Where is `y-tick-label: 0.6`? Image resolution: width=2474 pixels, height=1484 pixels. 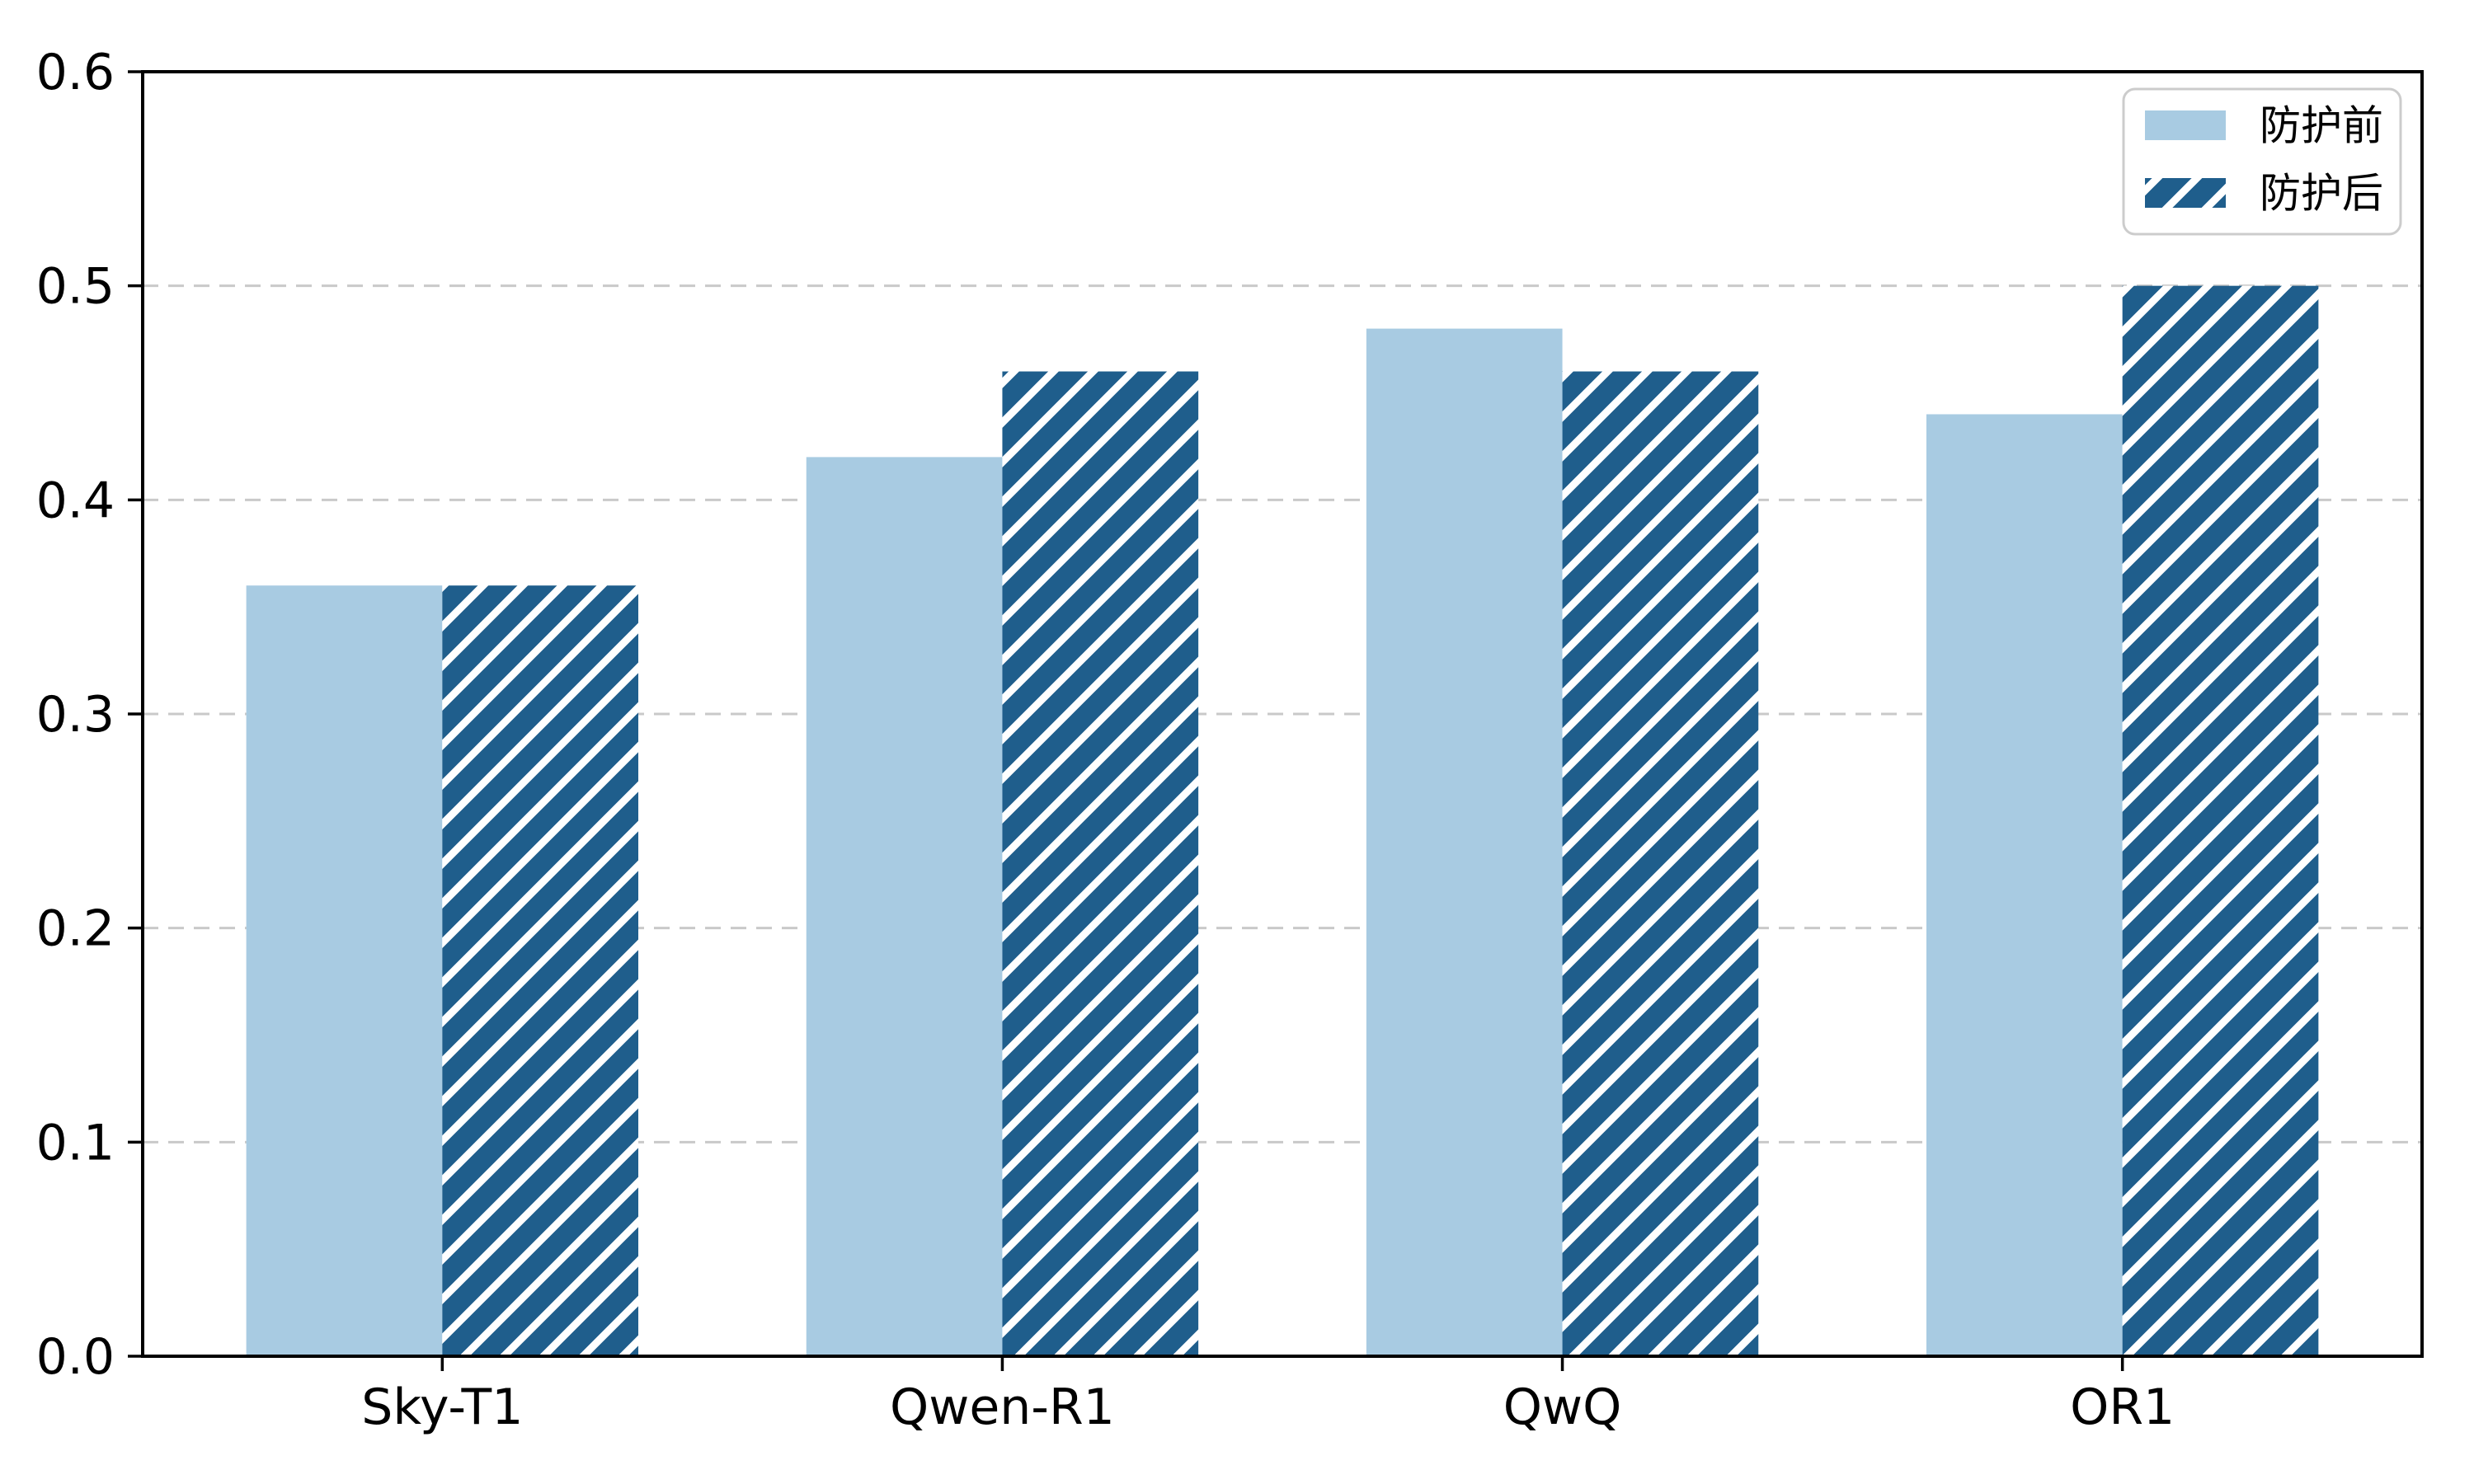 y-tick-label: 0.6 is located at coordinates (75, 72).